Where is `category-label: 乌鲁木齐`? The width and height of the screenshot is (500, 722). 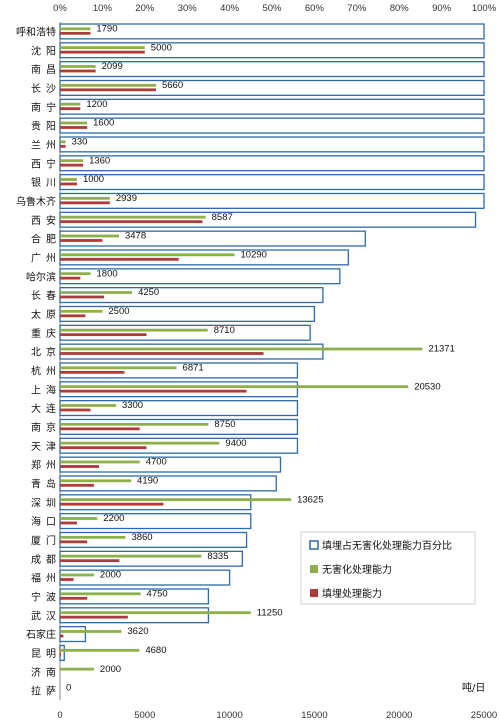
category-label: 乌鲁木齐 is located at coordinates (36, 201).